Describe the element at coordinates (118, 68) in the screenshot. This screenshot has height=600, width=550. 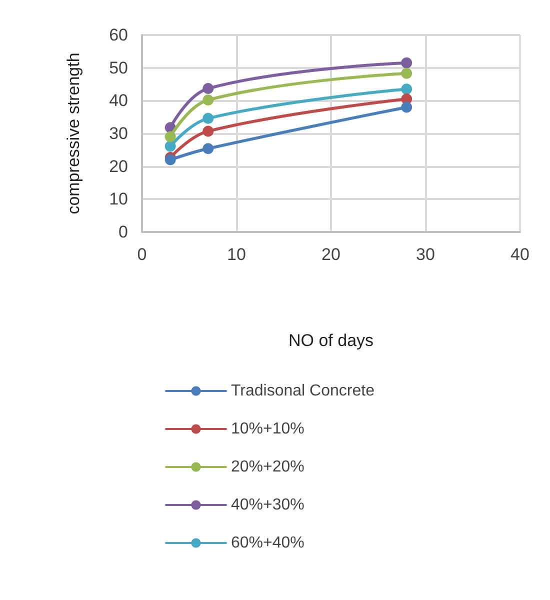
I see `y-tick-label: 50` at that location.